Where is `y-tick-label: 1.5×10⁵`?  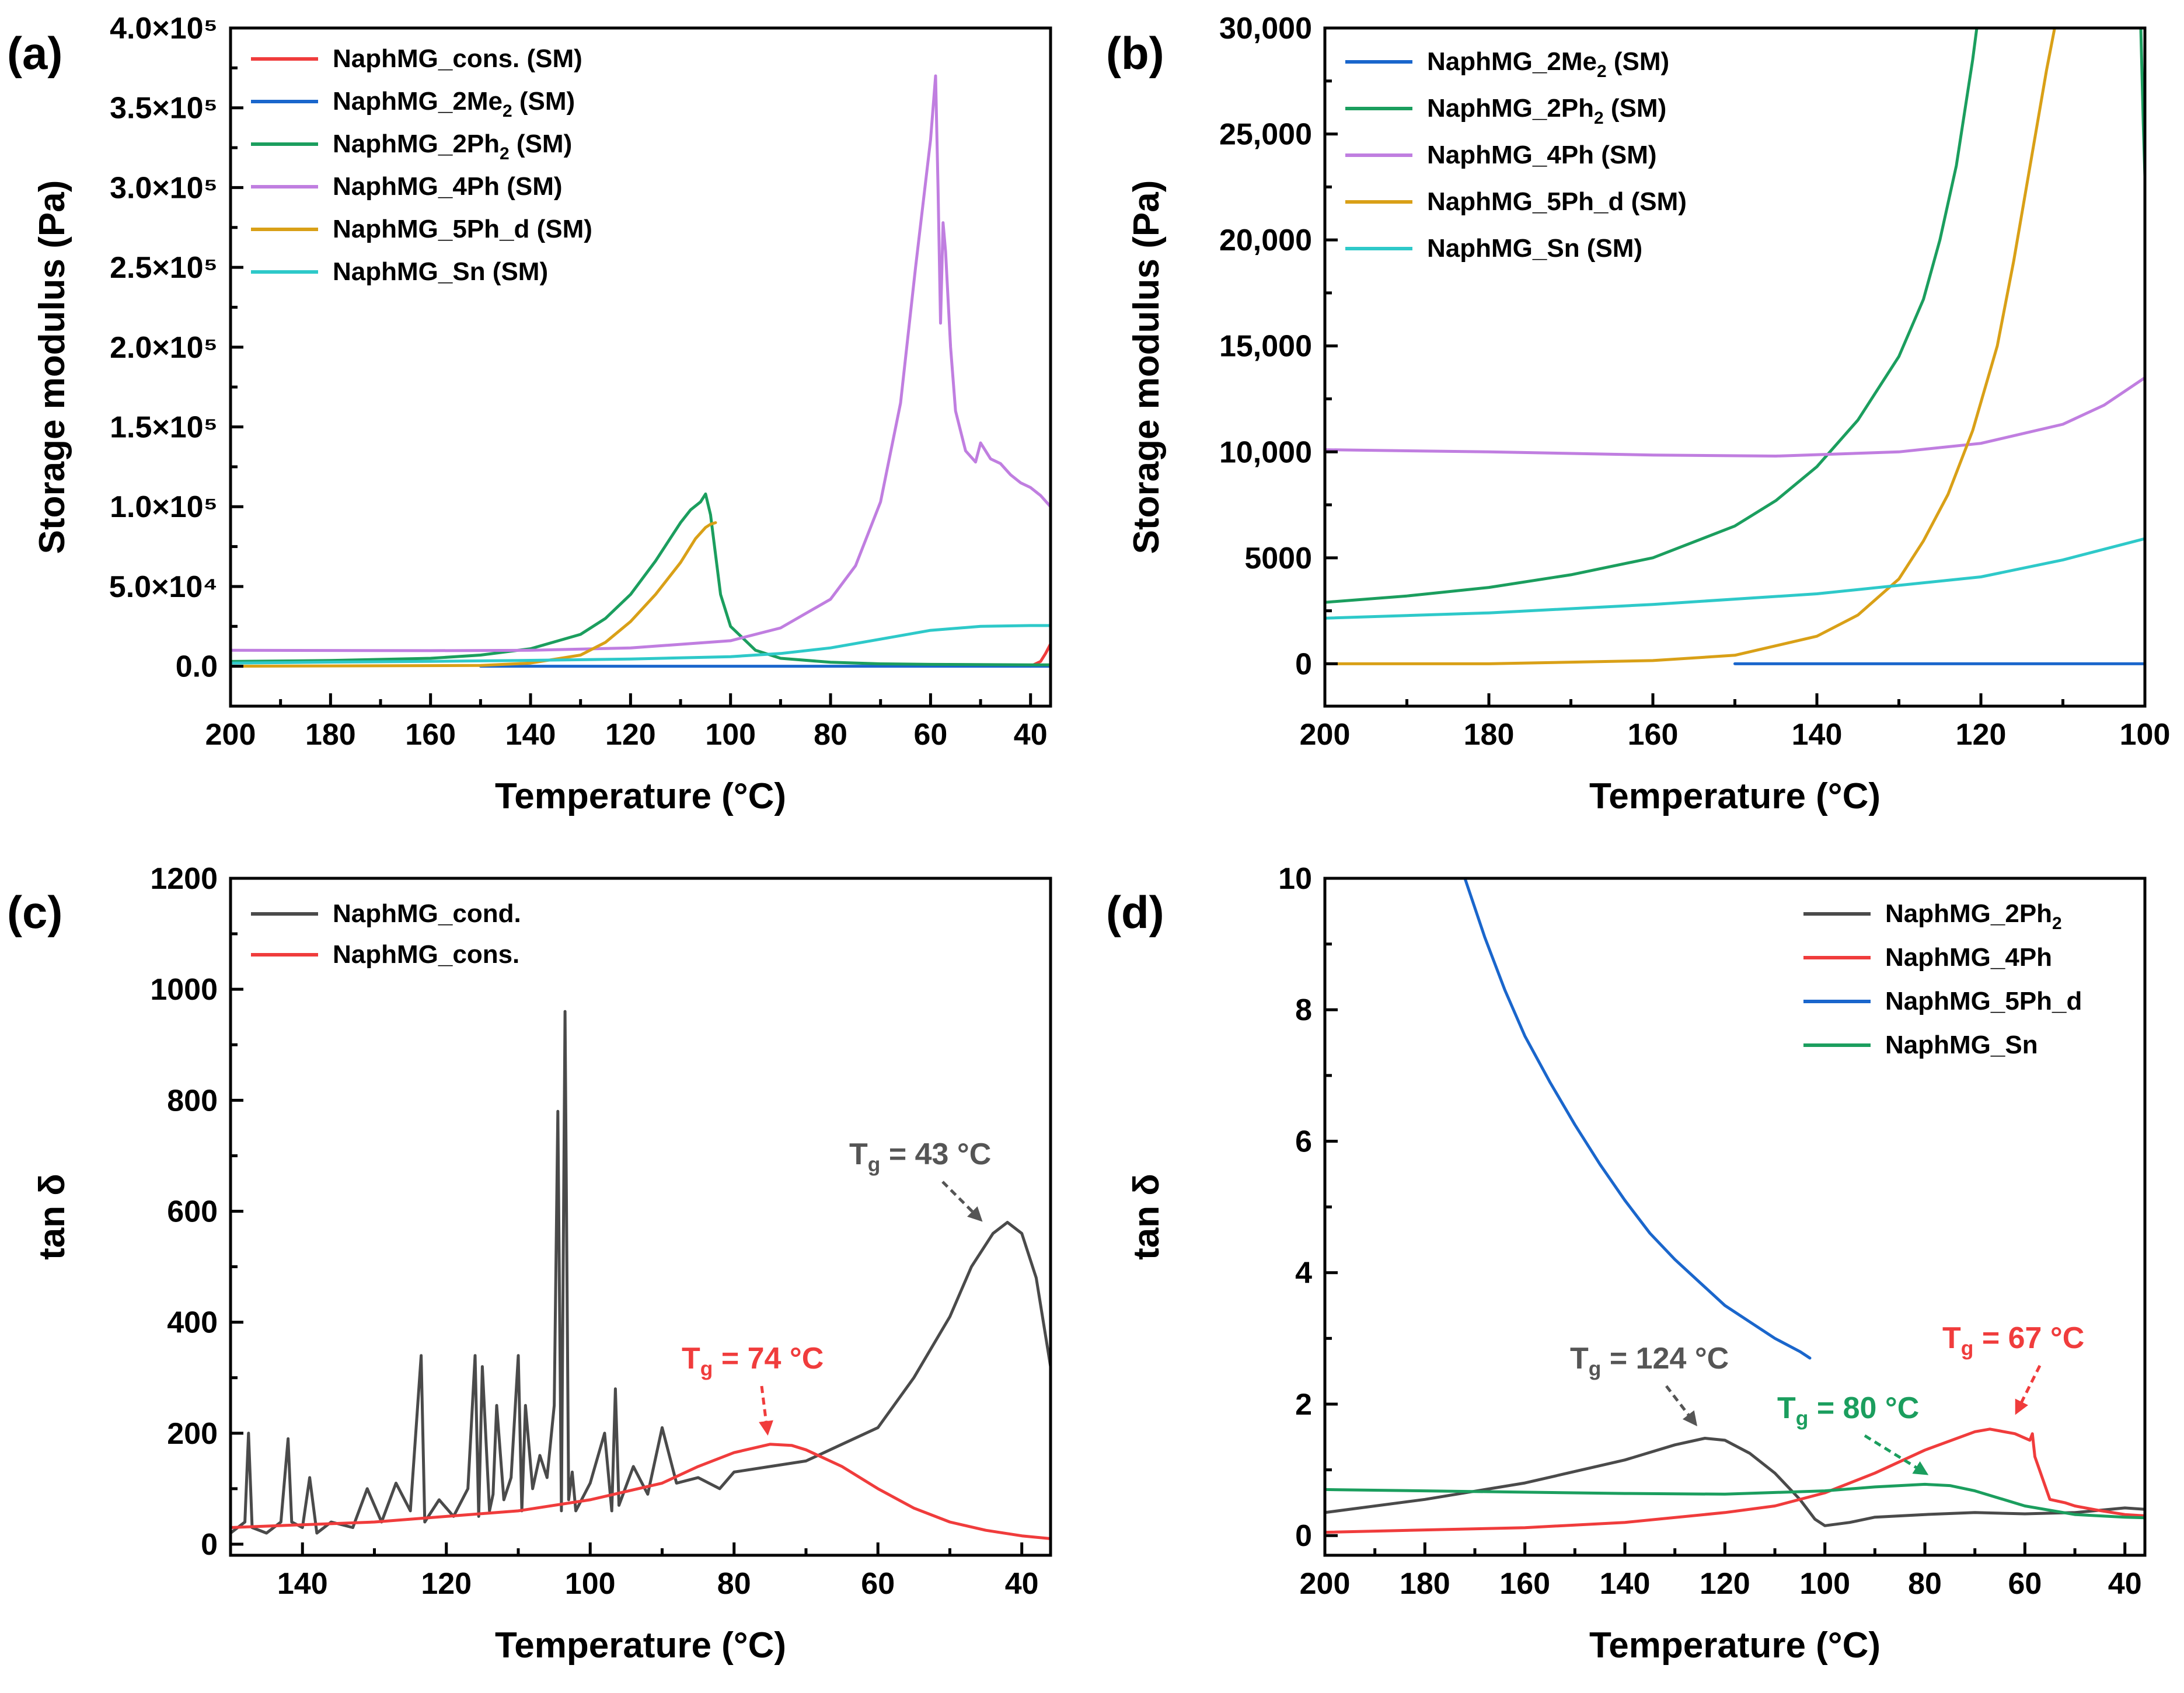
y-tick-label: 1.5×10⁵ is located at coordinates (164, 428).